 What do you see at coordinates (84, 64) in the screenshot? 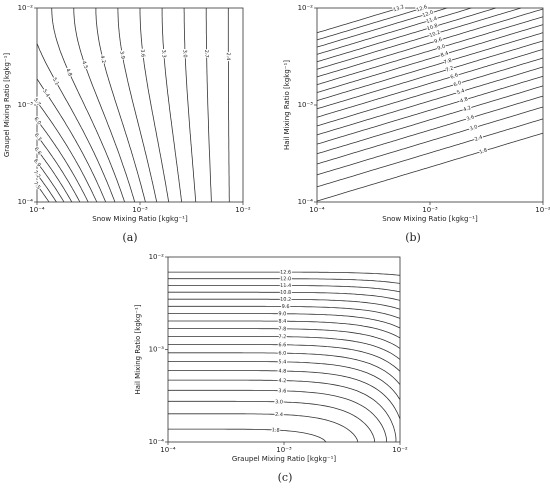
I see `contour-label: 4.5` at bounding box center [84, 64].